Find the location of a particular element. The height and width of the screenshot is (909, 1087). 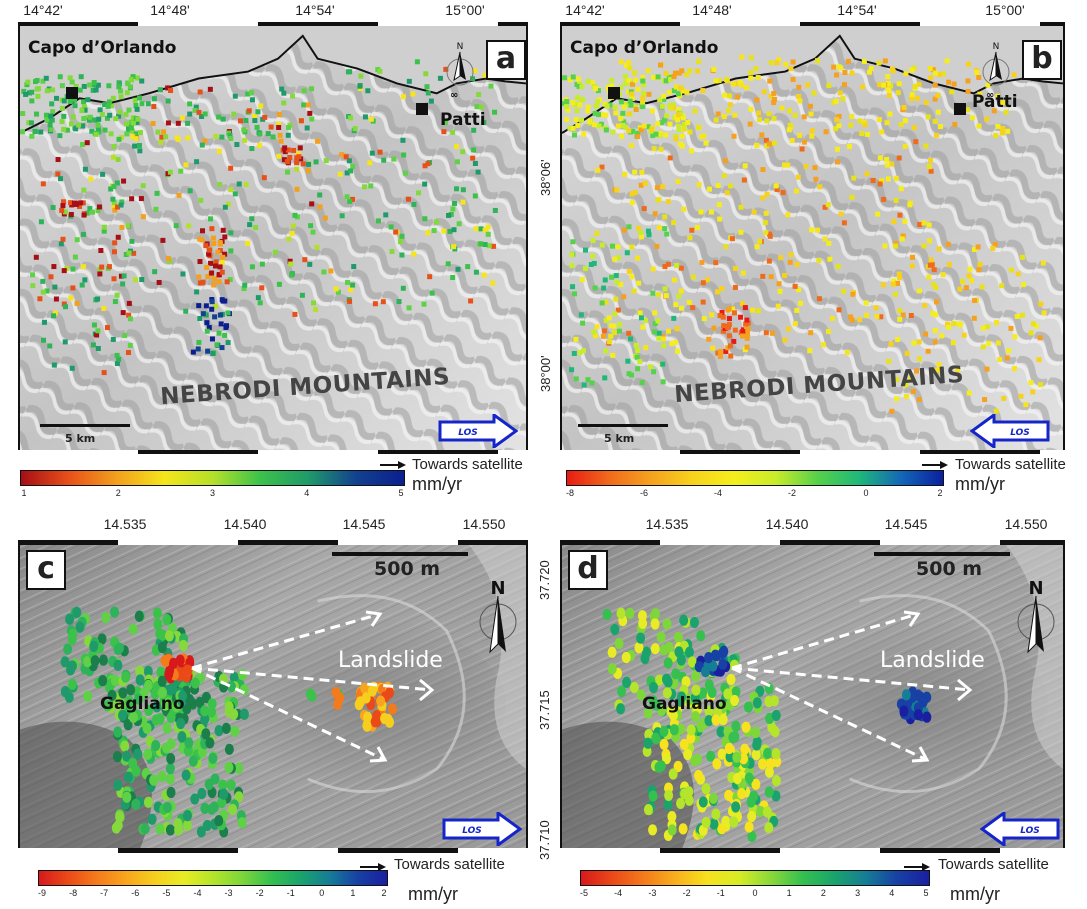

los-arrow-icon: LOS is located at coordinates (1009, 431).